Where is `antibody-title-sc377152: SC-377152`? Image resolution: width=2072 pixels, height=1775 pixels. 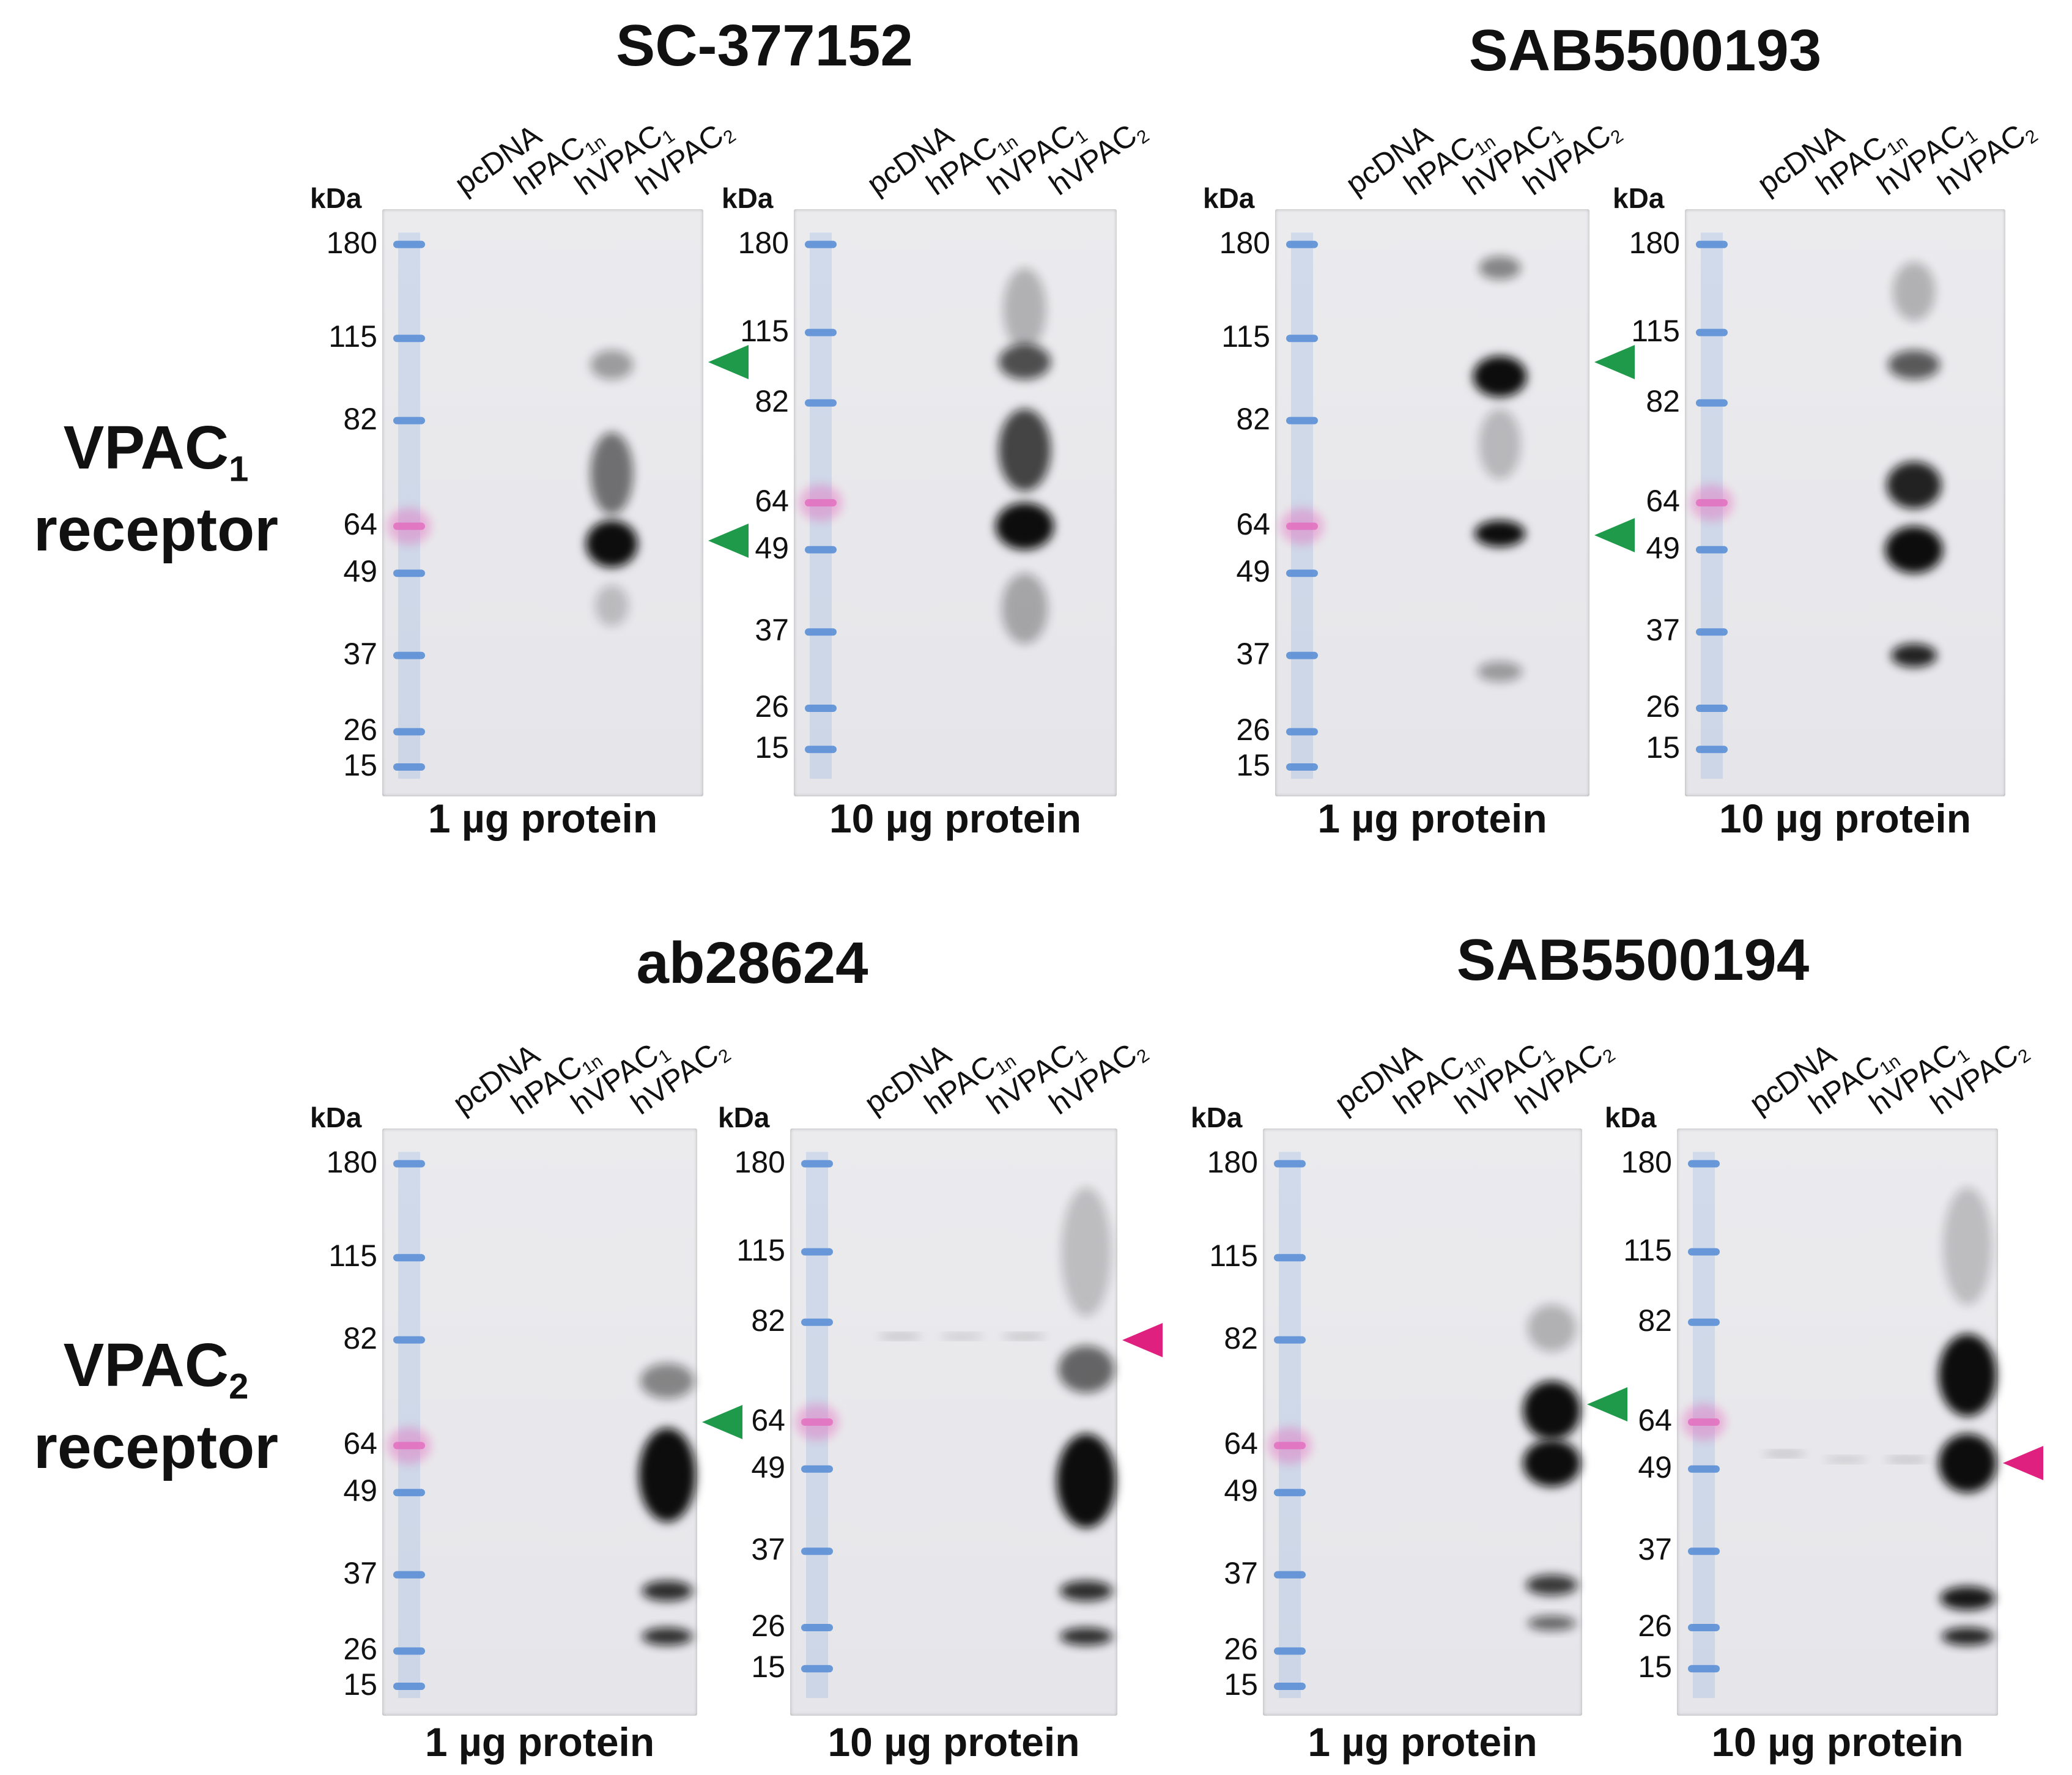 antibody-title-sc377152: SC-377152 is located at coordinates (764, 45).